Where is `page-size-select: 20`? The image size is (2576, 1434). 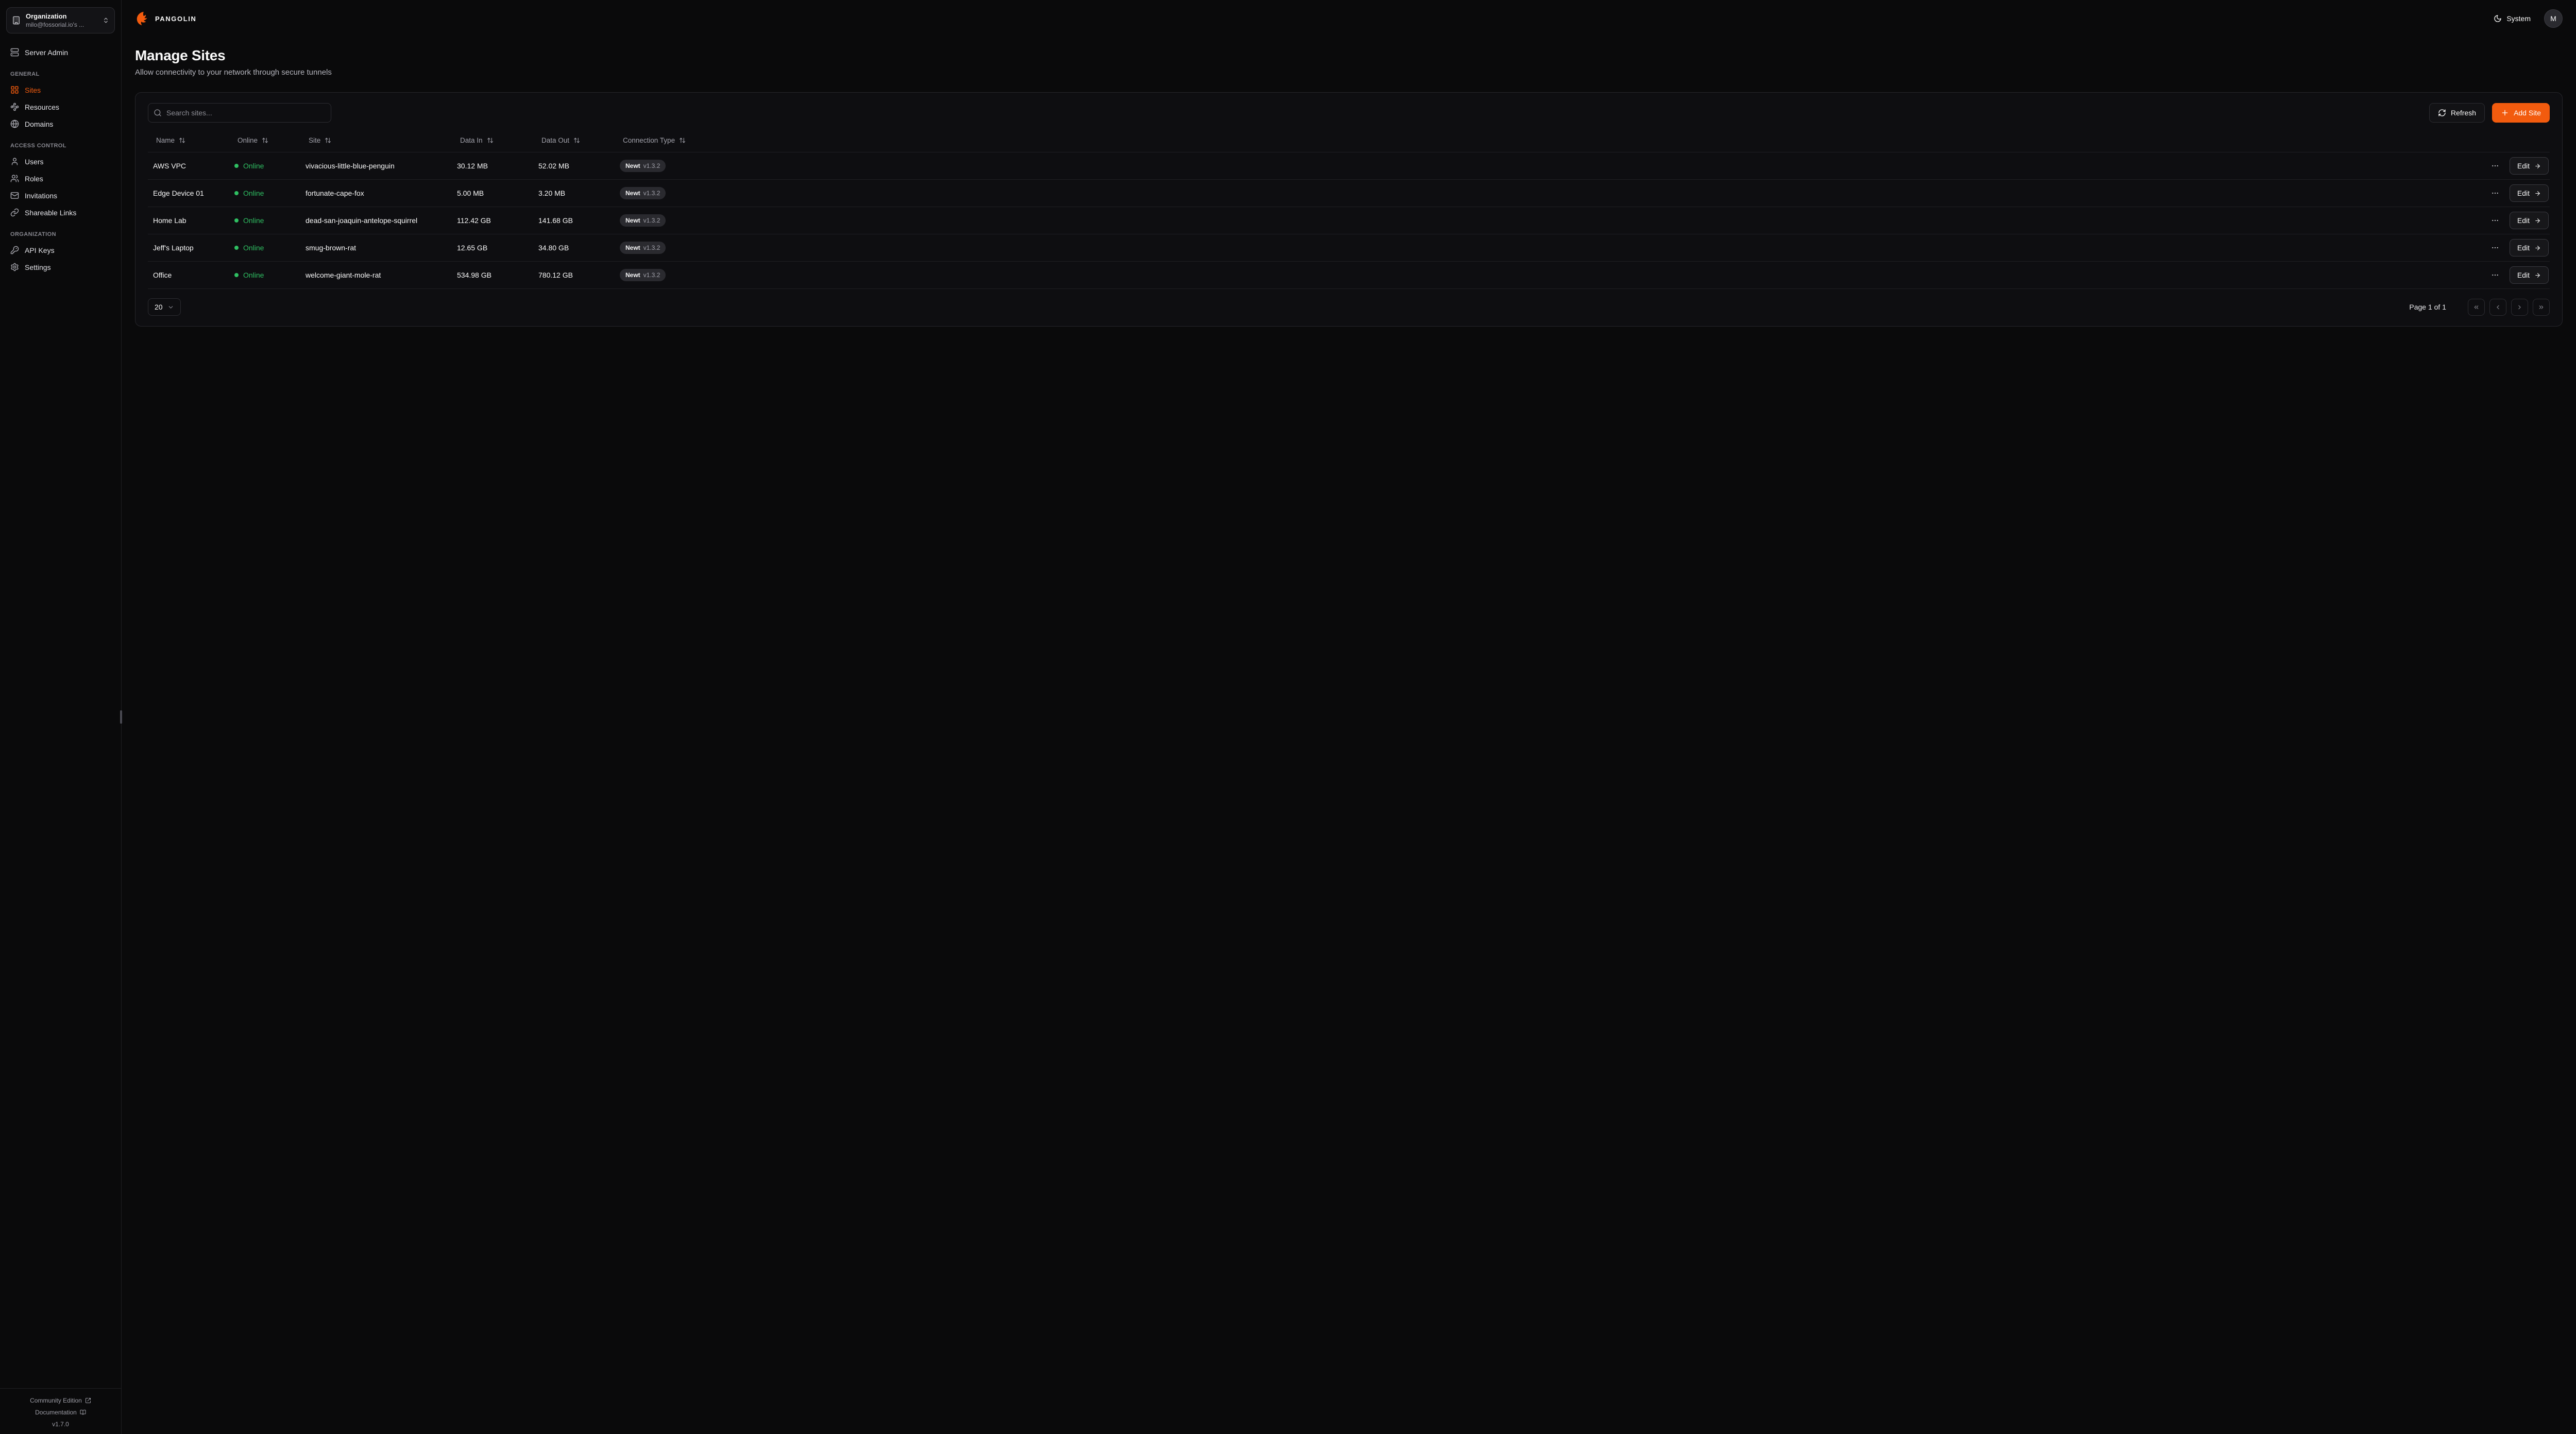
page-size-select: 20 is located at coordinates (164, 307).